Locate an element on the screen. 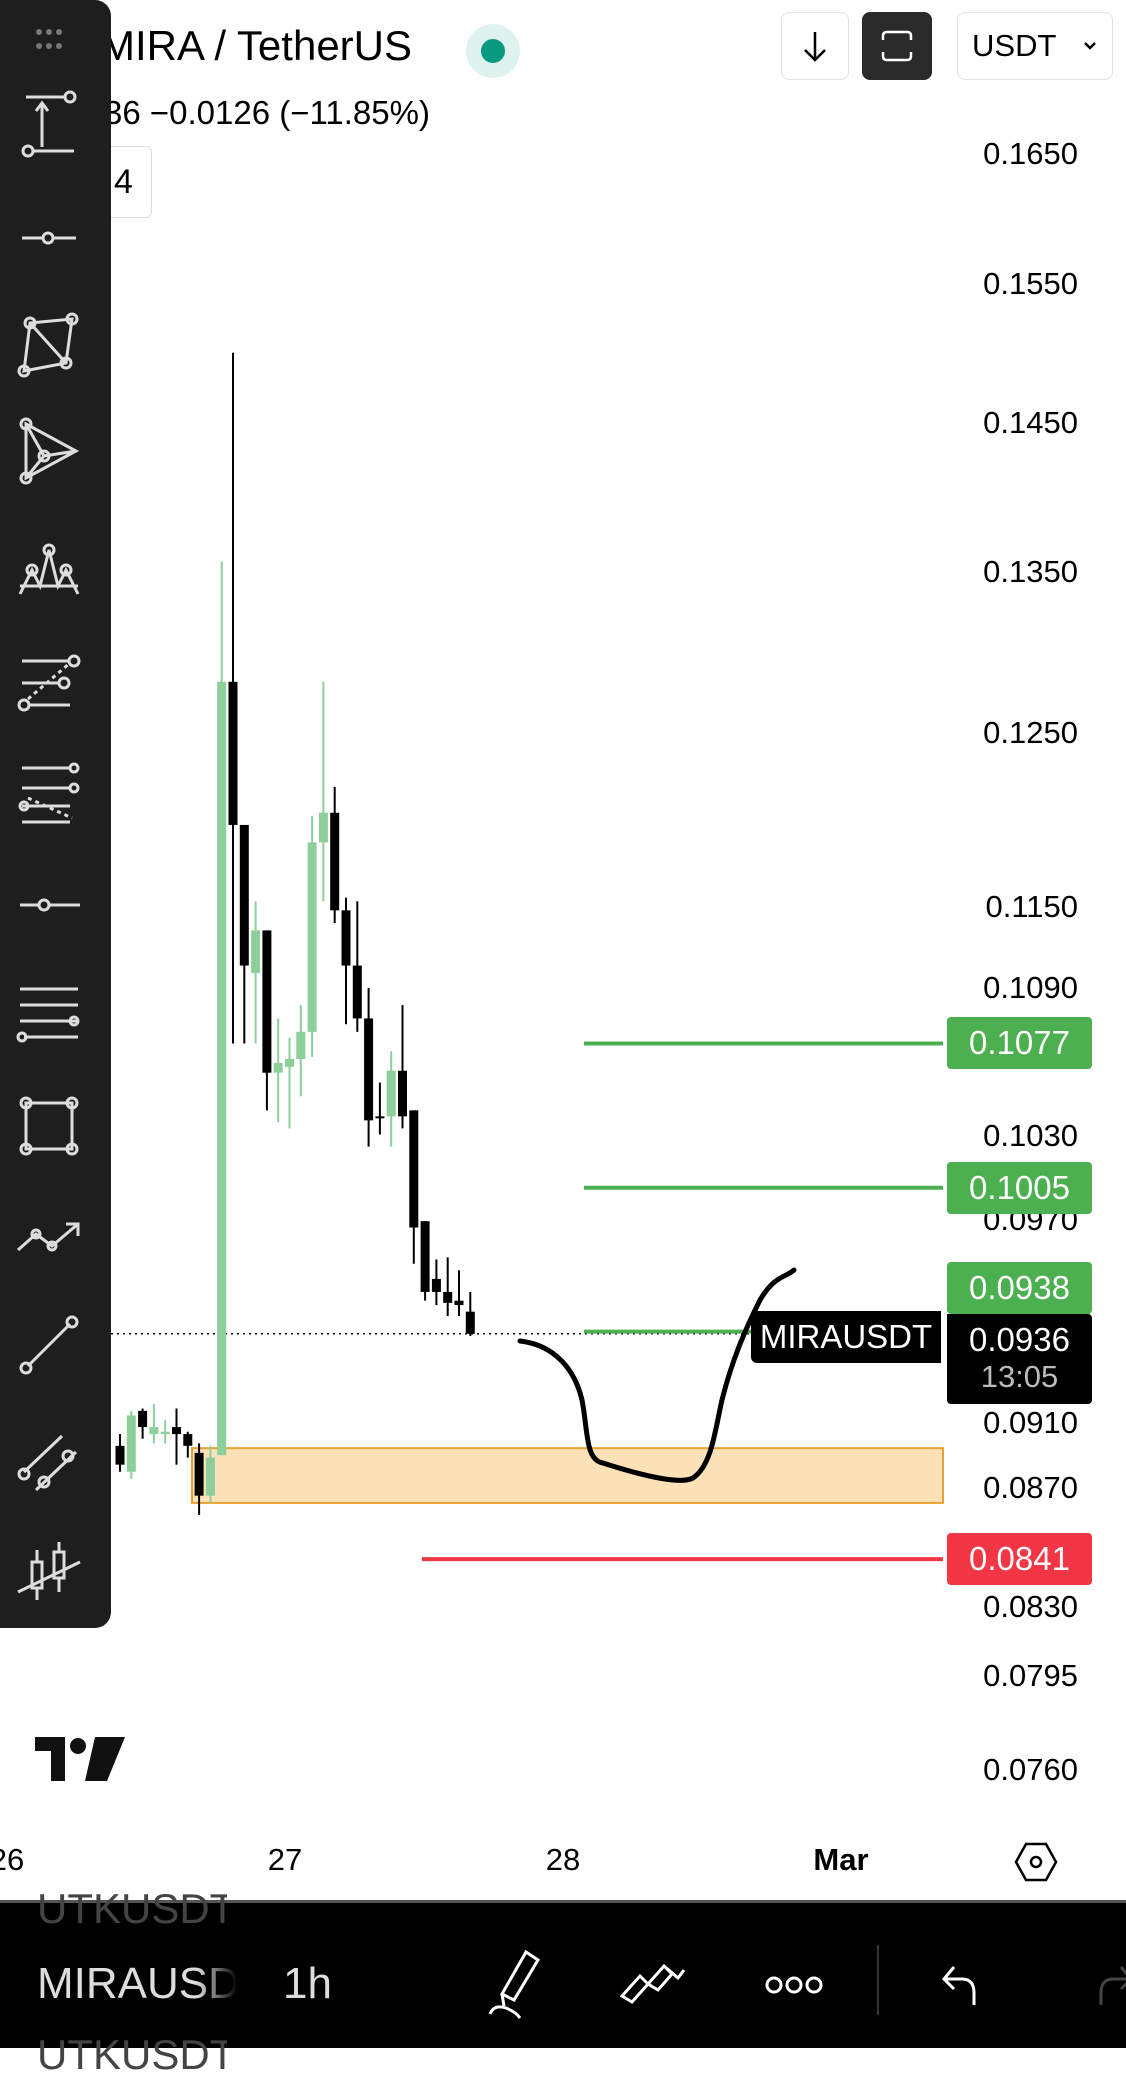 The width and height of the screenshot is (1126, 2079). currency-value: USDT is located at coordinates (1014, 45).